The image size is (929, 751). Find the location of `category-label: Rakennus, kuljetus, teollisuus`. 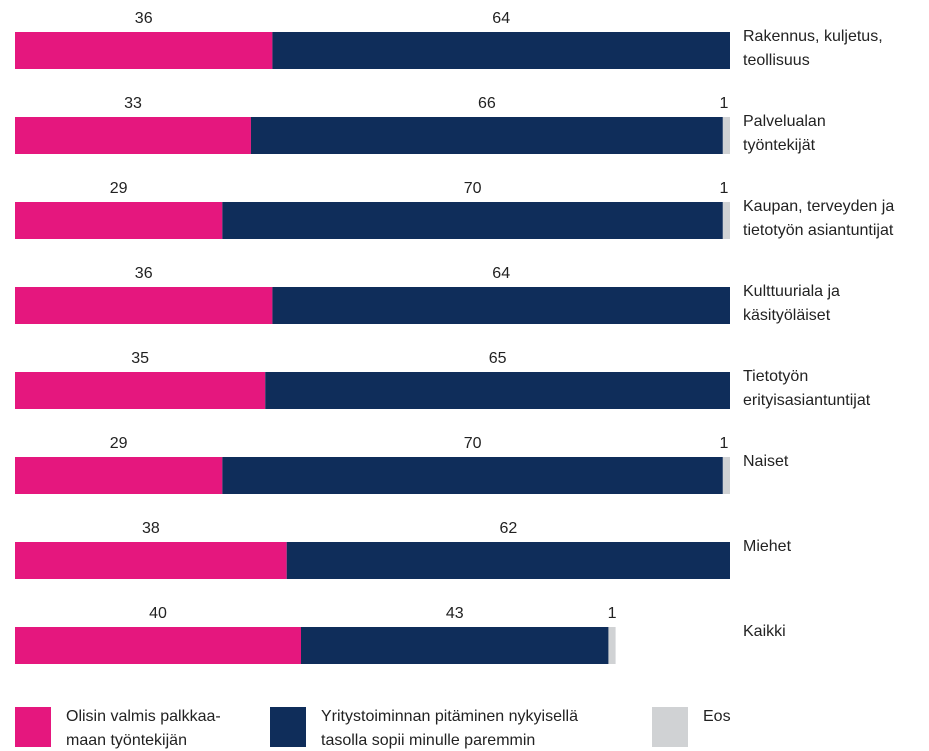

category-label: Rakennus, kuljetus, teollisuus is located at coordinates (813, 48).